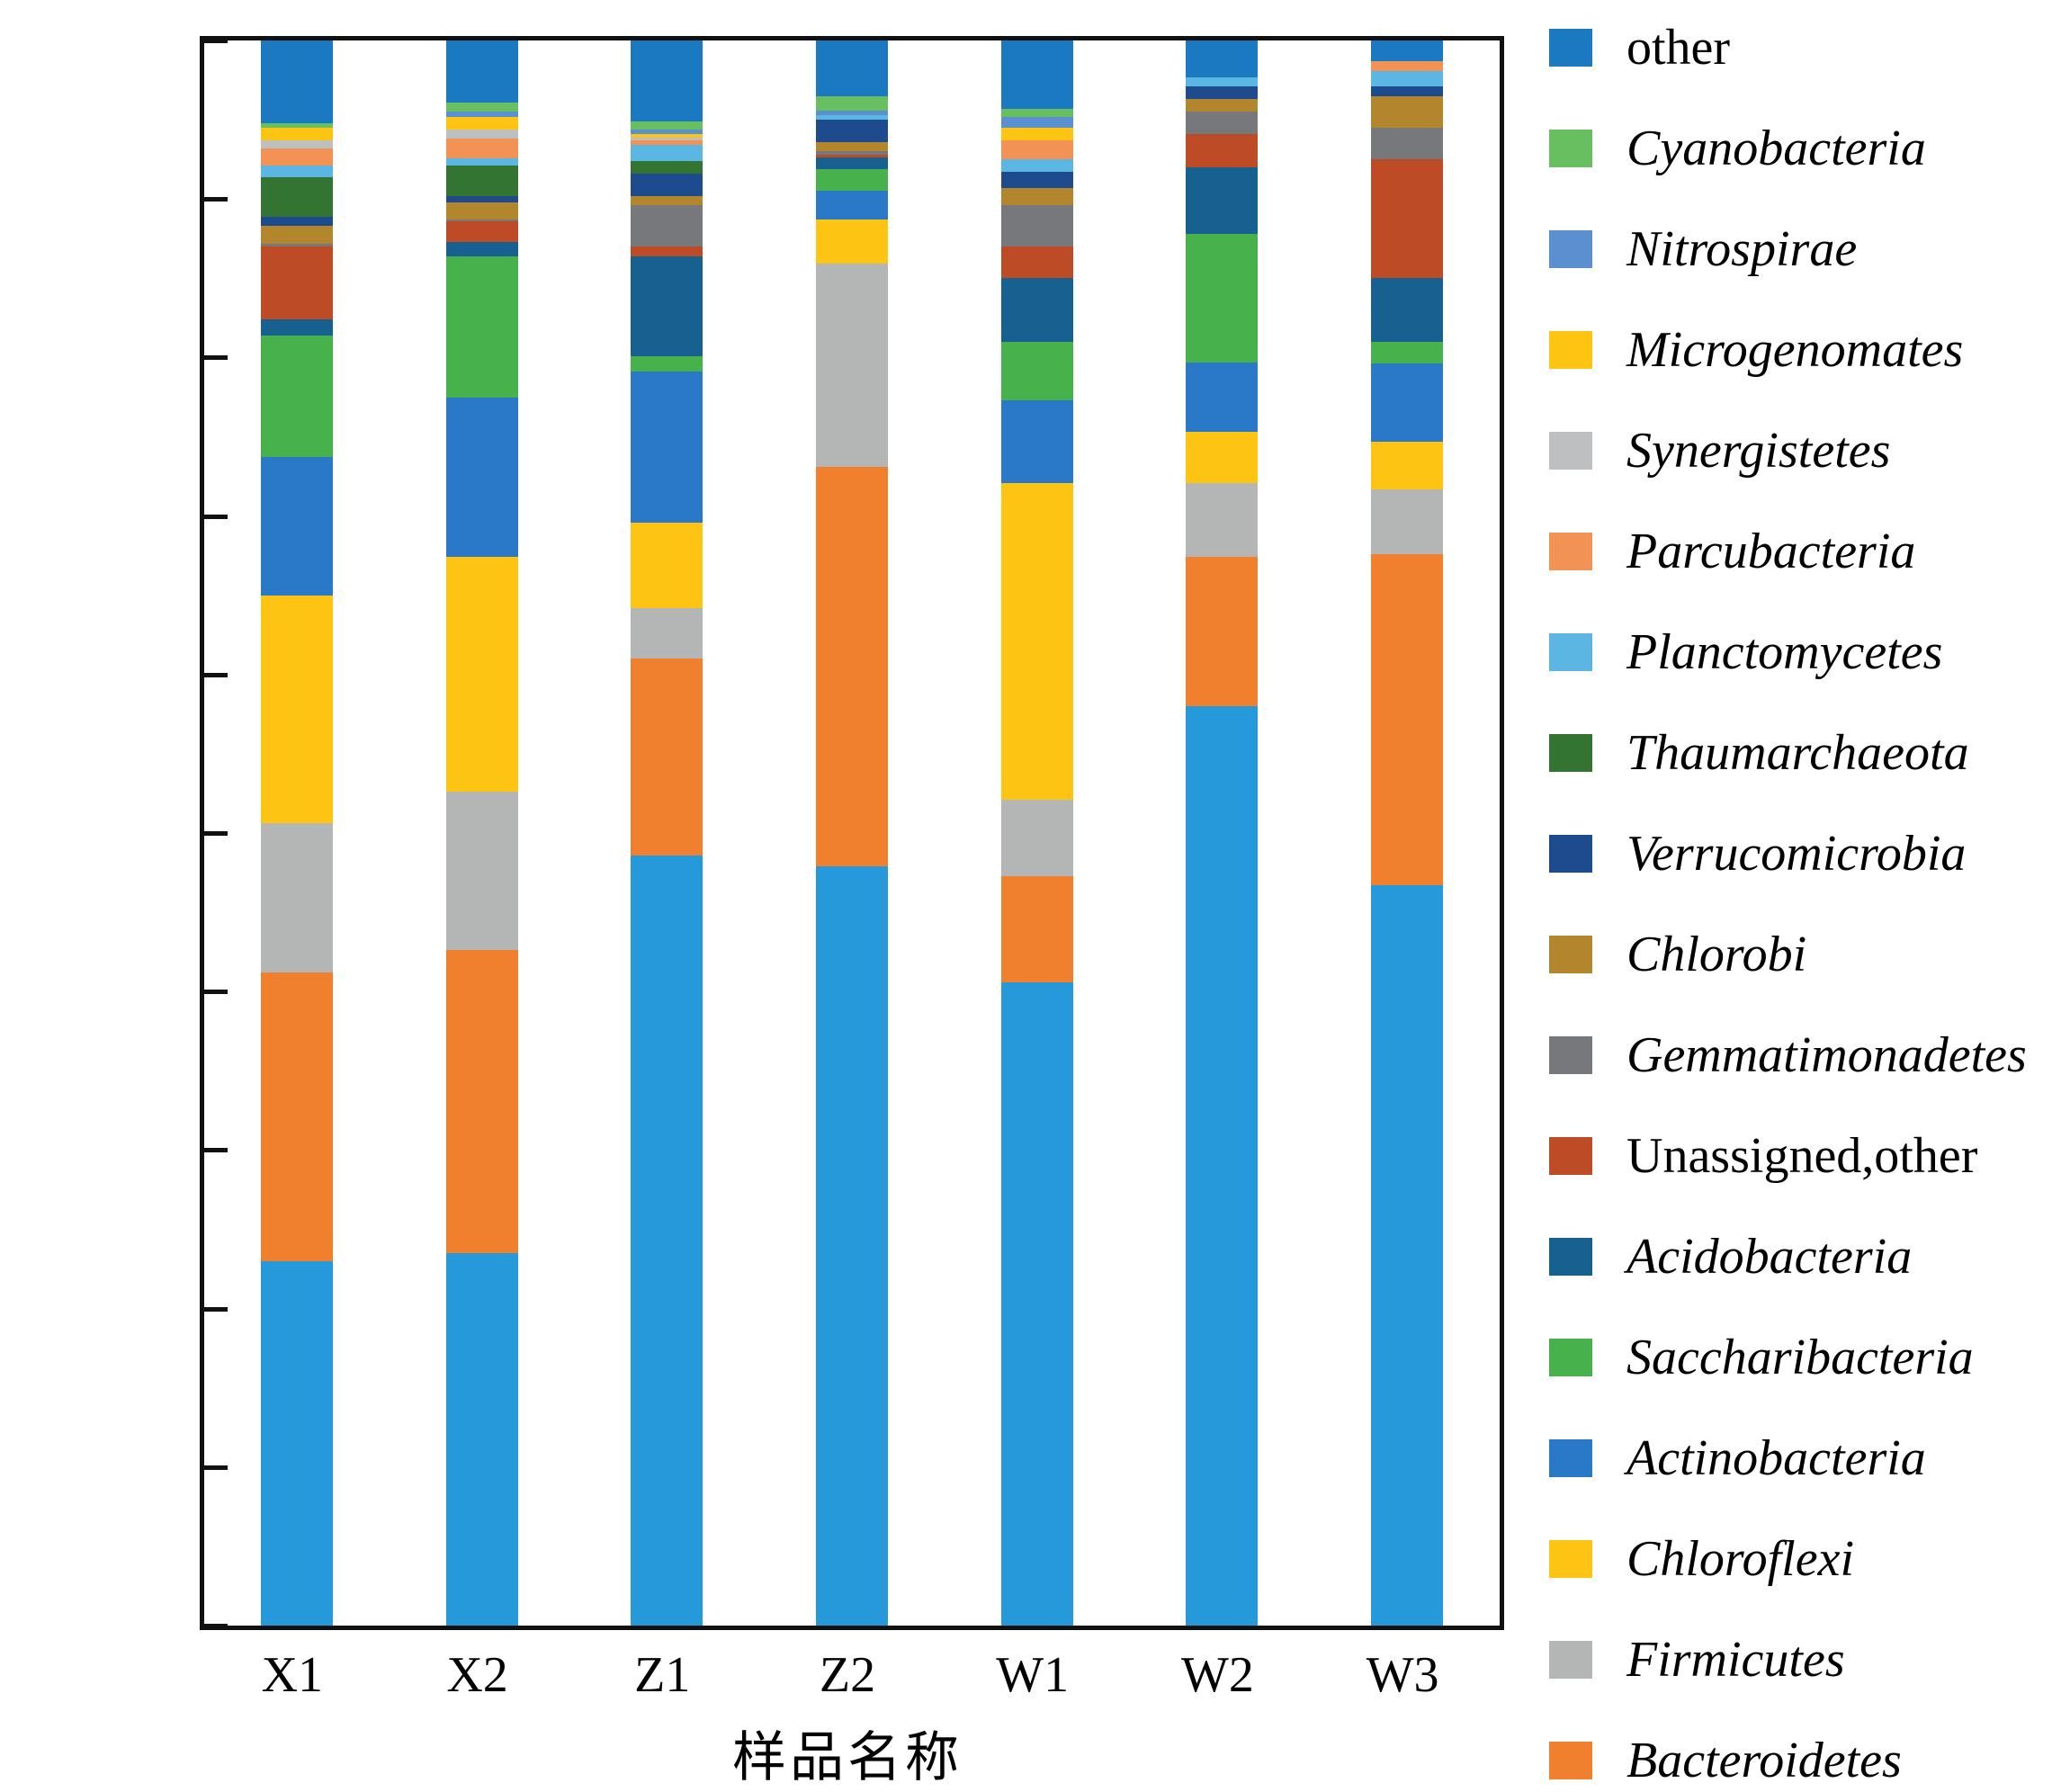 This screenshot has width=2061, height=1792. What do you see at coordinates (1677, 954) in the screenshot?
I see `legend-item-chlorobi: Chlorobi` at bounding box center [1677, 954].